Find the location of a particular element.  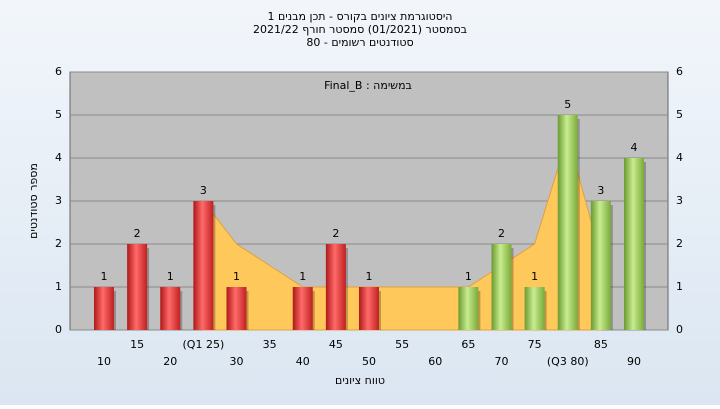

y2-tick-label: 1 is located at coordinates (679, 286).